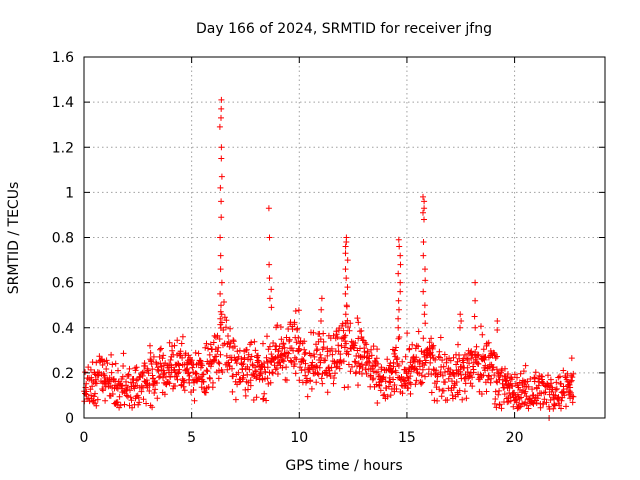 Image resolution: width=640 pixels, height=480 pixels. What do you see at coordinates (69, 193) in the screenshot?
I see `y-tick-label: 1` at bounding box center [69, 193].